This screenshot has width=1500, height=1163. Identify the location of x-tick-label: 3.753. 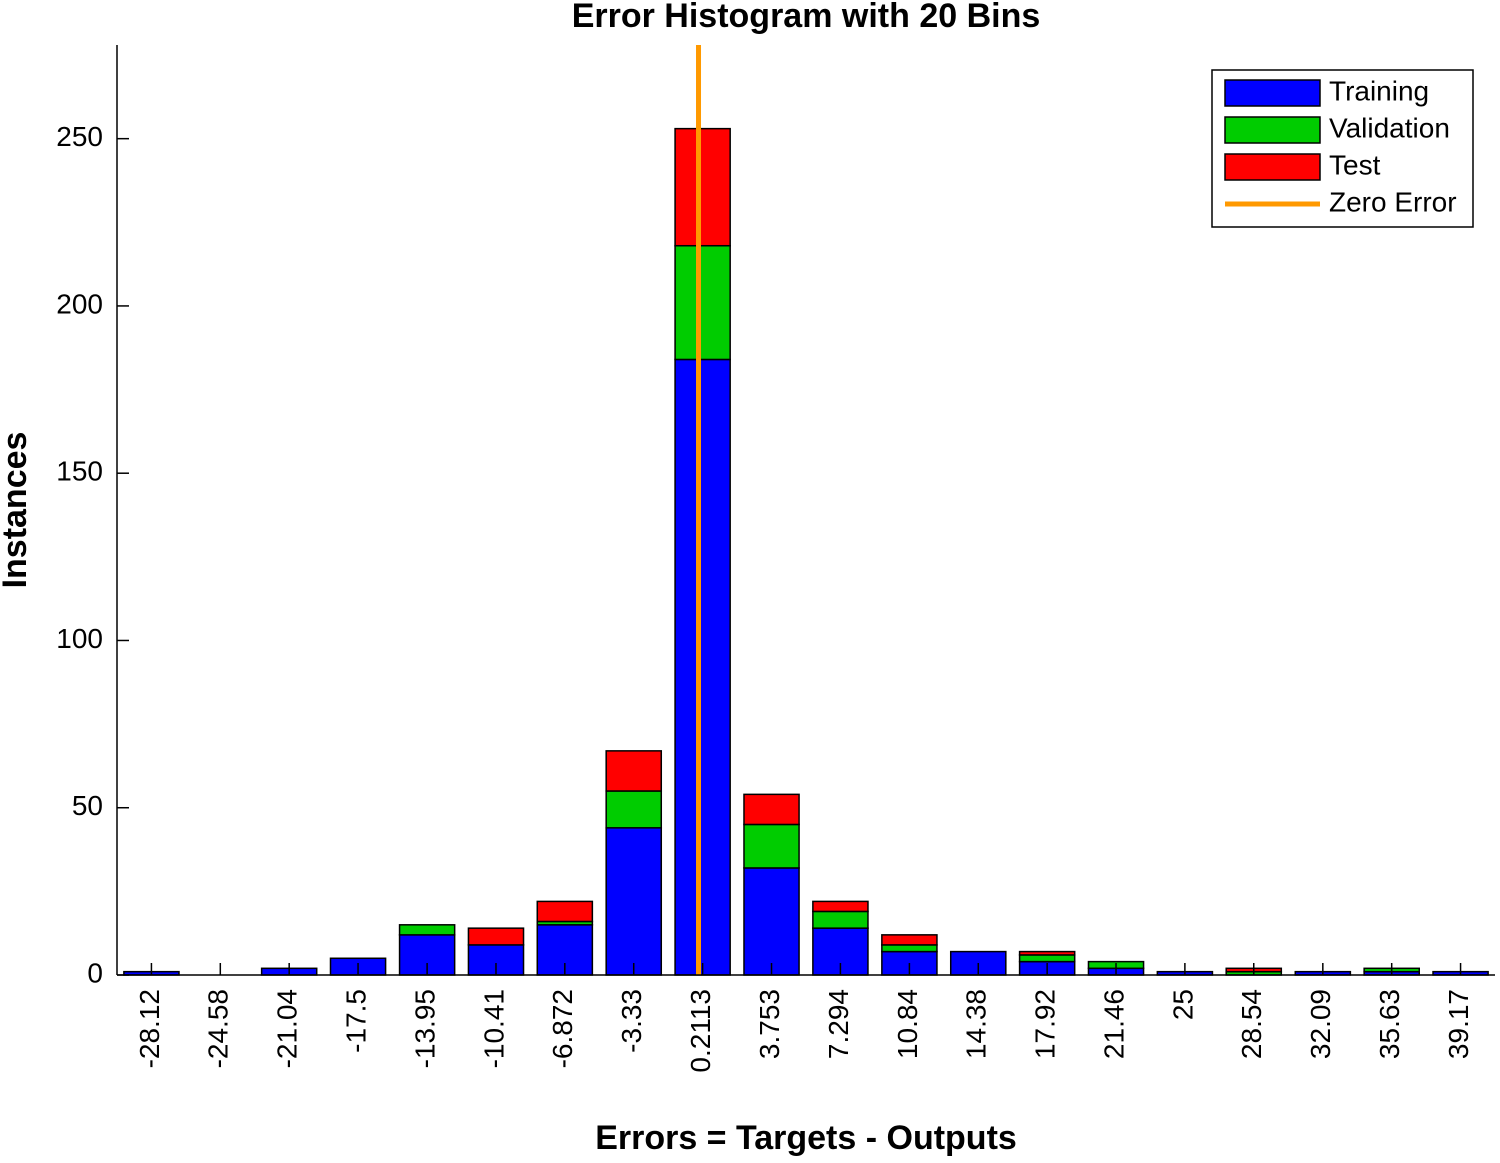
(769, 1024).